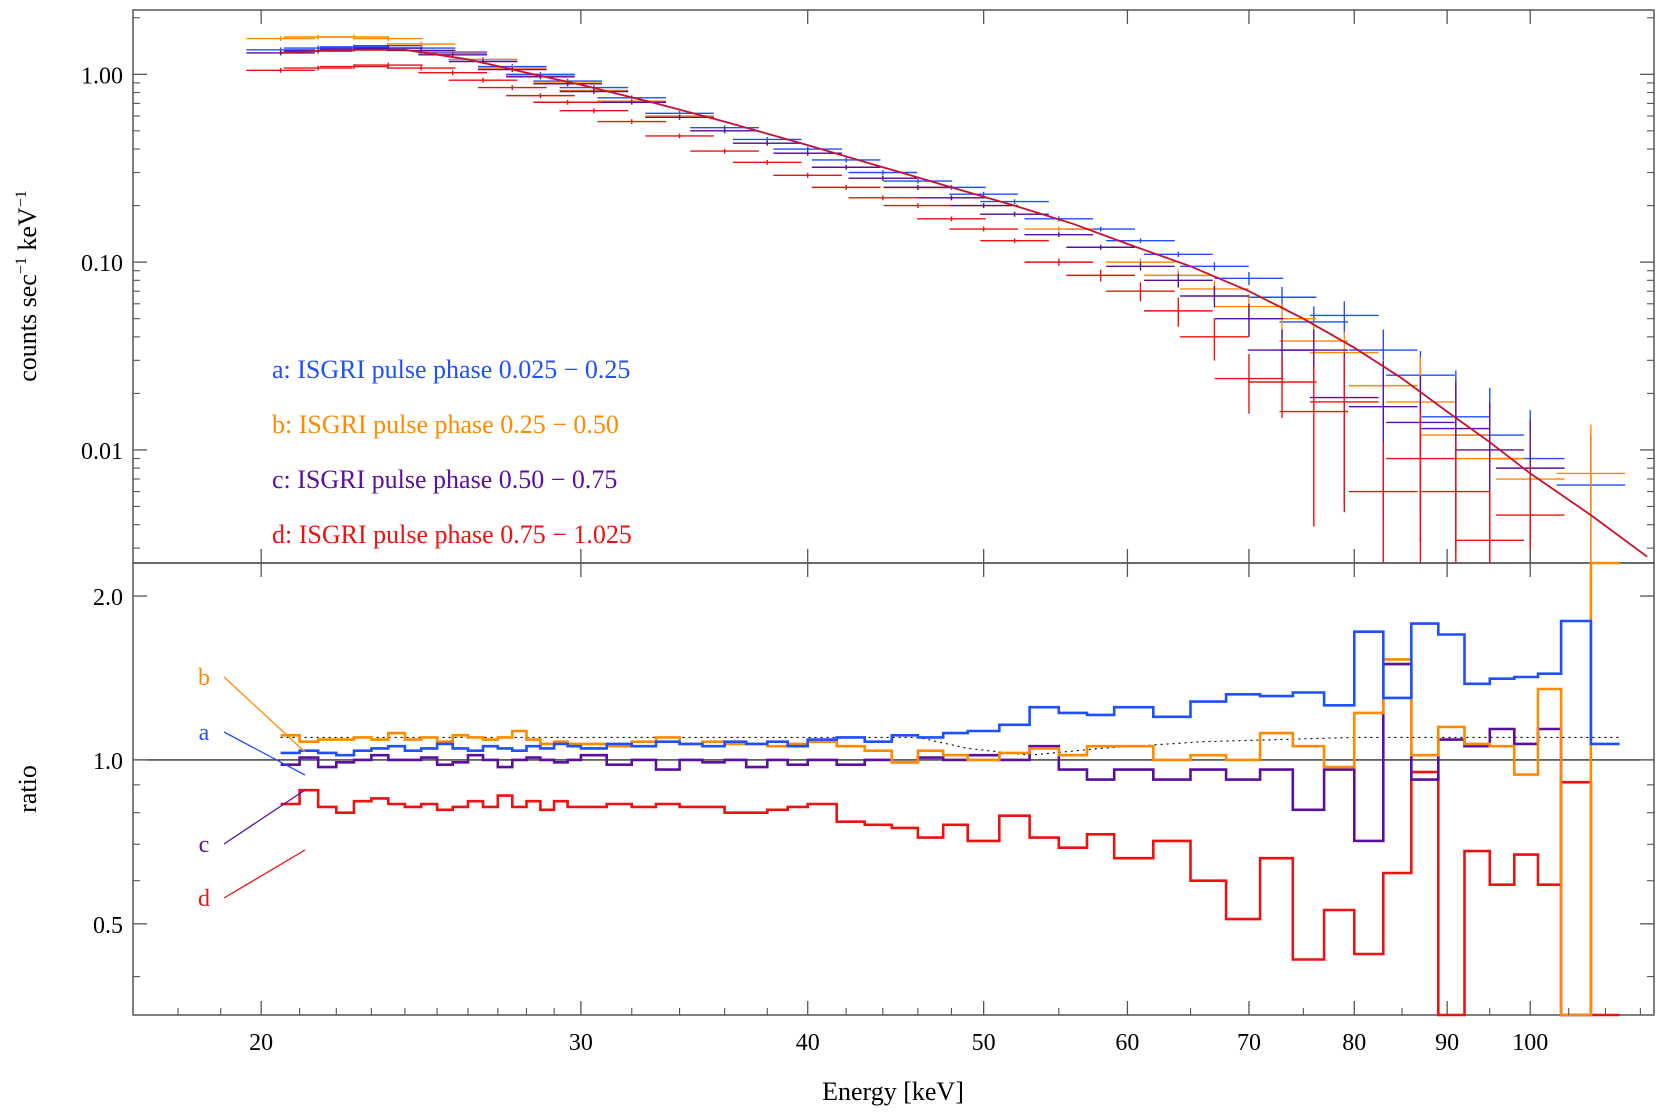 This screenshot has width=1661, height=1112. What do you see at coordinates (102, 264) in the screenshot?
I see `y-tick-label: 0.10` at bounding box center [102, 264].